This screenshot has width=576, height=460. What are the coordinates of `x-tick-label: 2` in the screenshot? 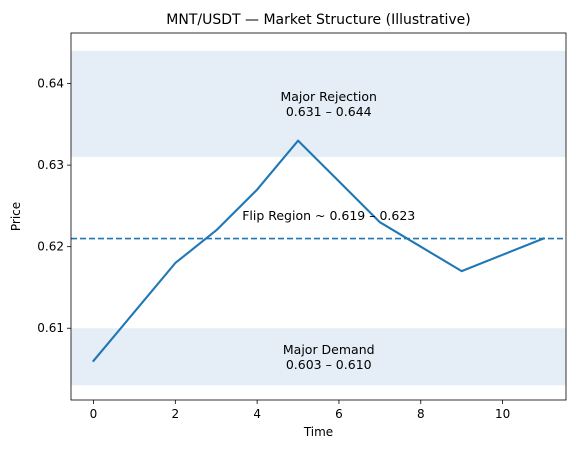 It's located at (175, 414).